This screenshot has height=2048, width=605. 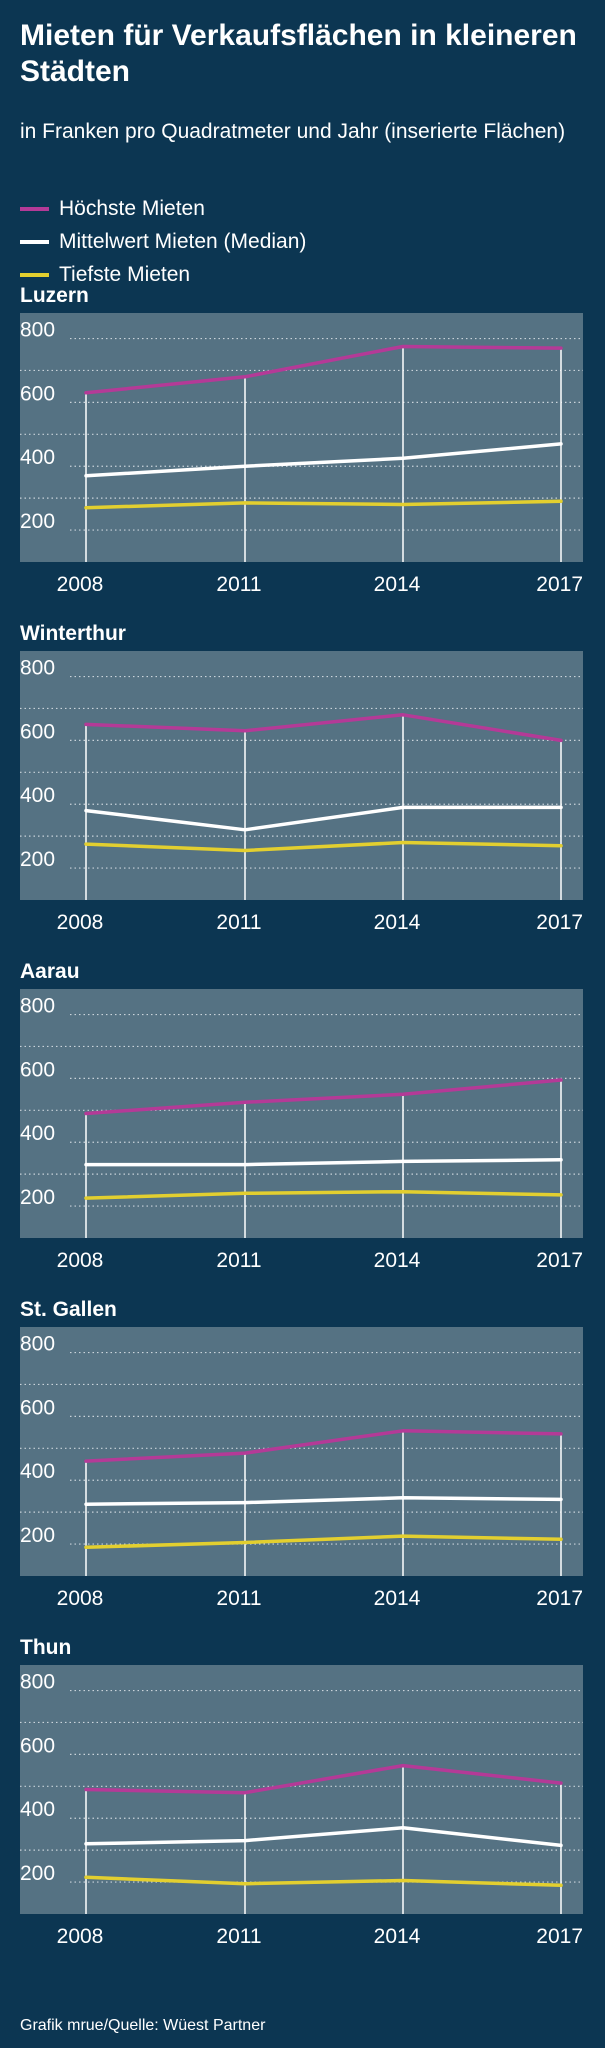 What do you see at coordinates (73, 633) in the screenshot?
I see `chart-title-winterthur: Winterthur` at bounding box center [73, 633].